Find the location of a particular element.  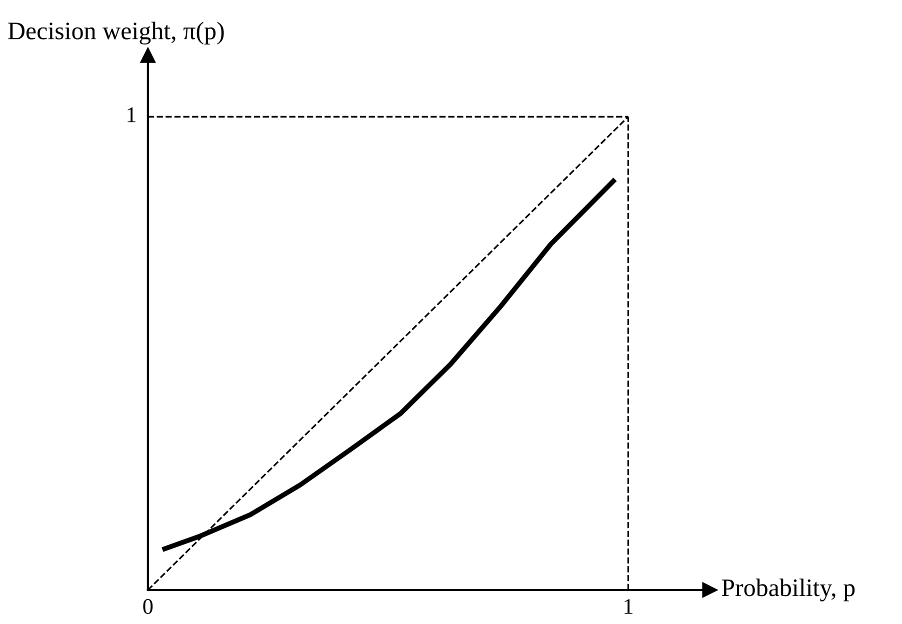

x-axis-title: Probability, p is located at coordinates (788, 590).